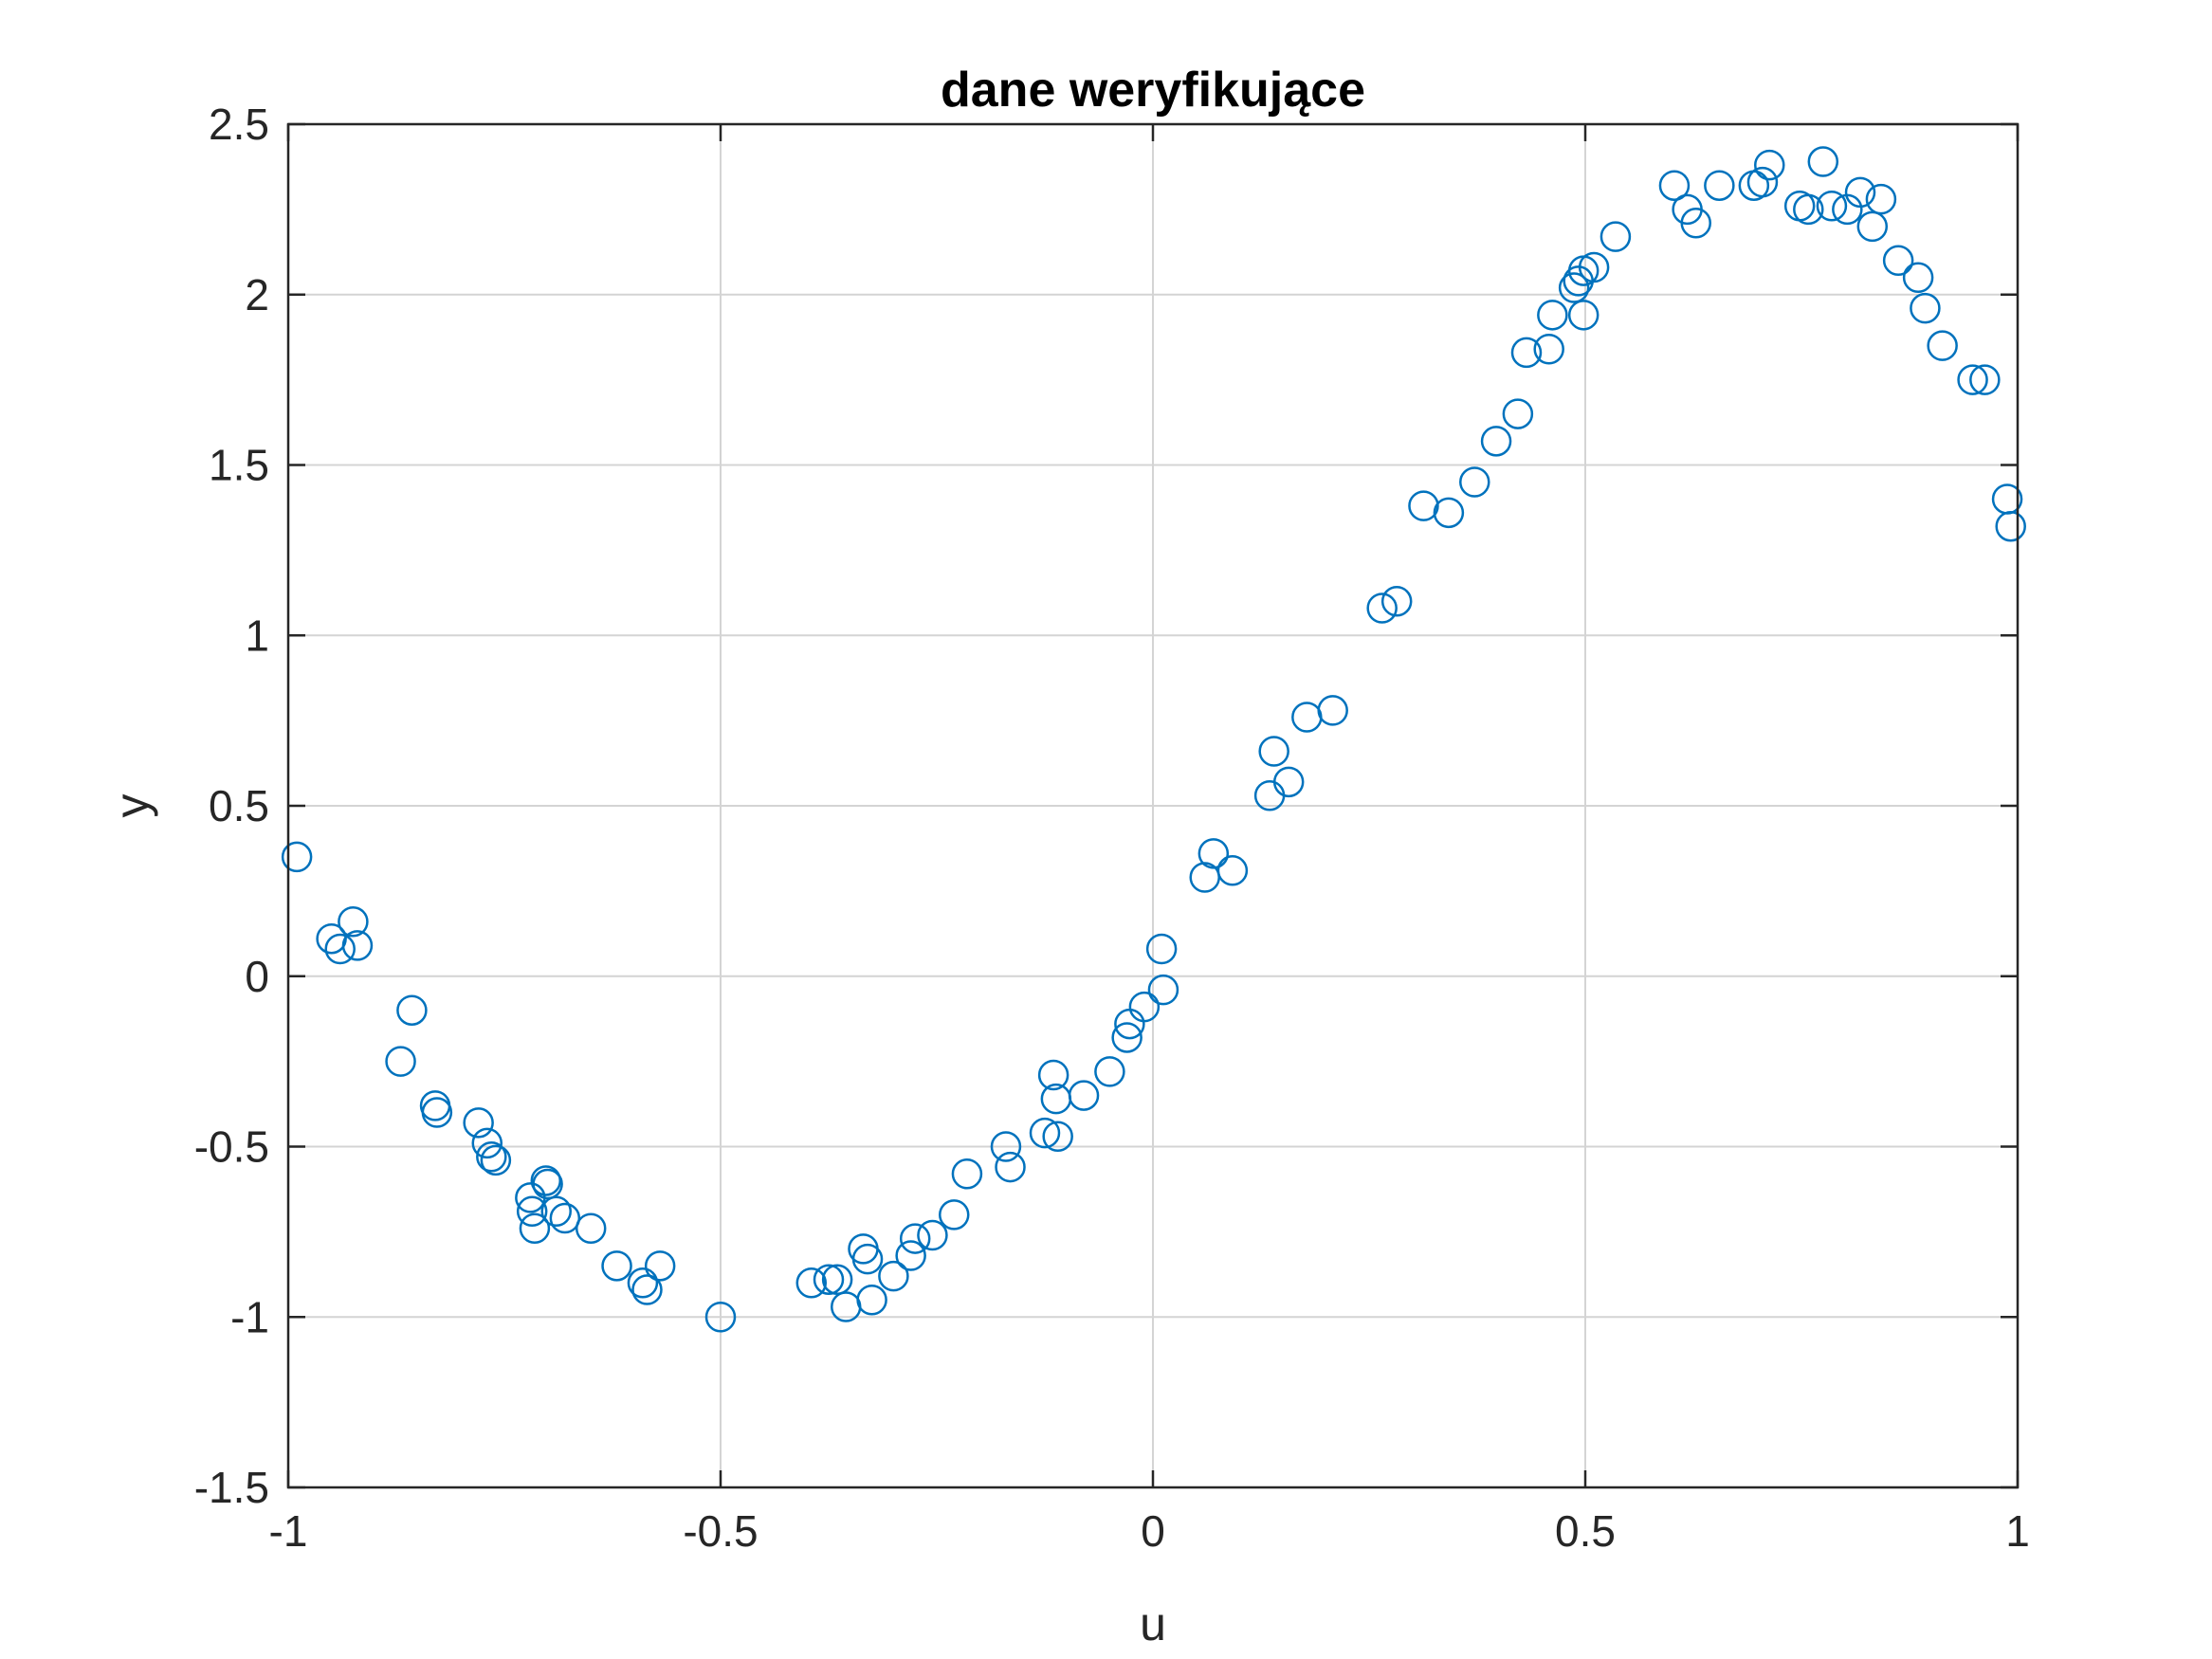 This screenshot has height=1659, width=2212. I want to click on x-tick-label: 1, so click(2017, 1531).